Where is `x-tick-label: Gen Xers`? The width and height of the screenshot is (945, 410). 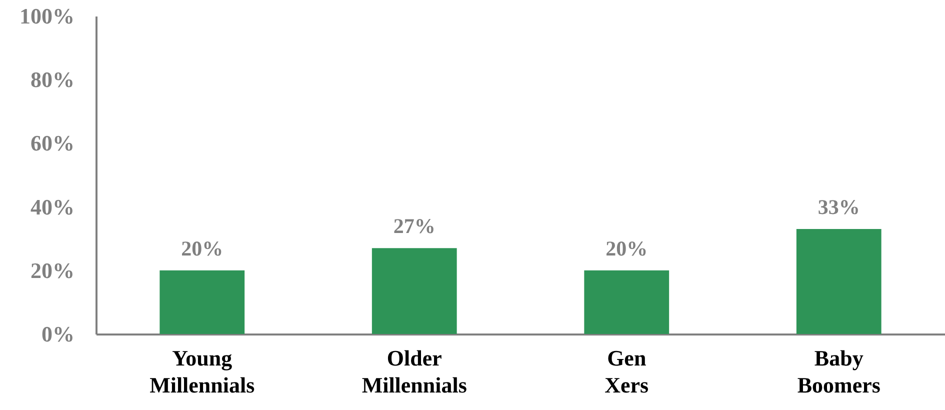 x-tick-label: Gen Xers is located at coordinates (627, 372).